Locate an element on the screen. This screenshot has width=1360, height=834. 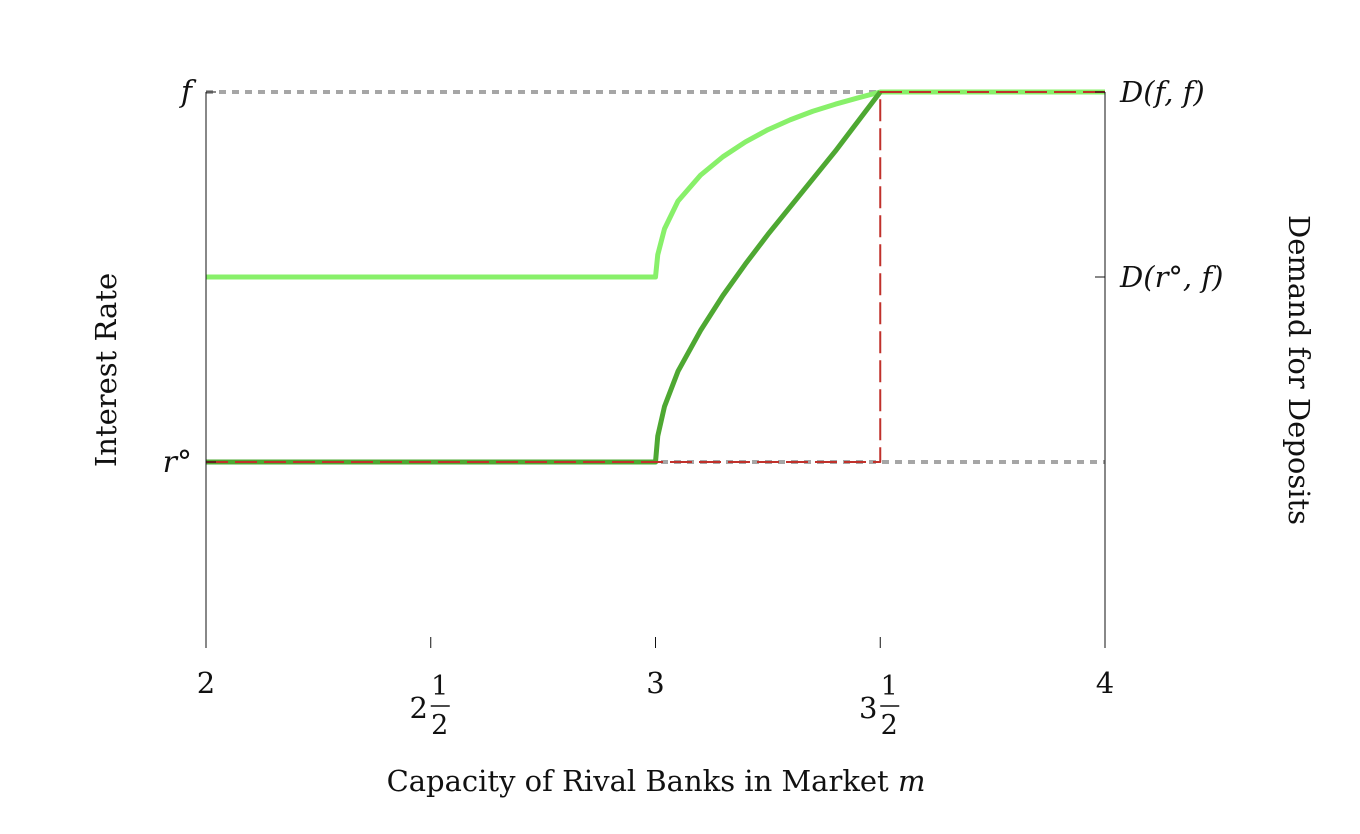
x-tick-label-2: 3 is located at coordinates (655, 683).